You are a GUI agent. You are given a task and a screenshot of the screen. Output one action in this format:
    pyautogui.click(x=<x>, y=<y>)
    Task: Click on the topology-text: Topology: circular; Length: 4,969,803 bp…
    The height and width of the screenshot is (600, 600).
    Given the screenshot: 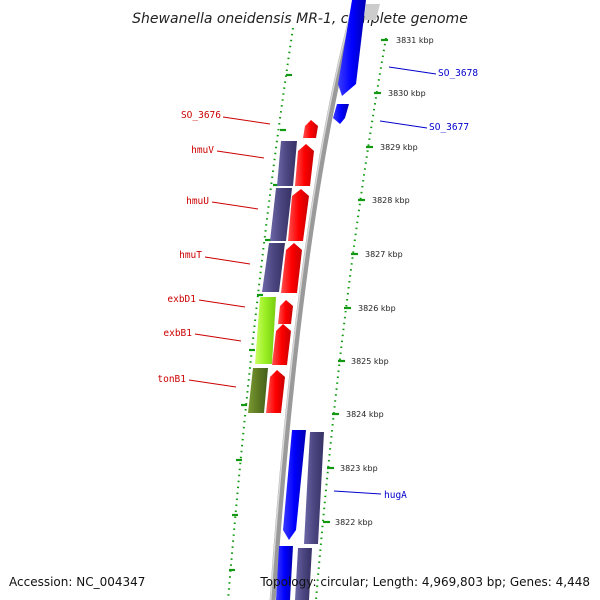 What is the action you would take?
    pyautogui.click(x=424, y=582)
    